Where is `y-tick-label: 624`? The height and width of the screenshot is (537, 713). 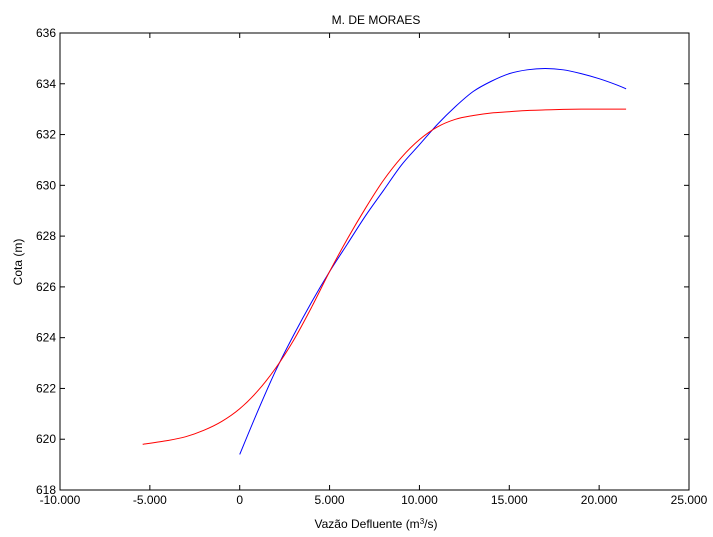 y-tick-label: 624 is located at coordinates (46, 338).